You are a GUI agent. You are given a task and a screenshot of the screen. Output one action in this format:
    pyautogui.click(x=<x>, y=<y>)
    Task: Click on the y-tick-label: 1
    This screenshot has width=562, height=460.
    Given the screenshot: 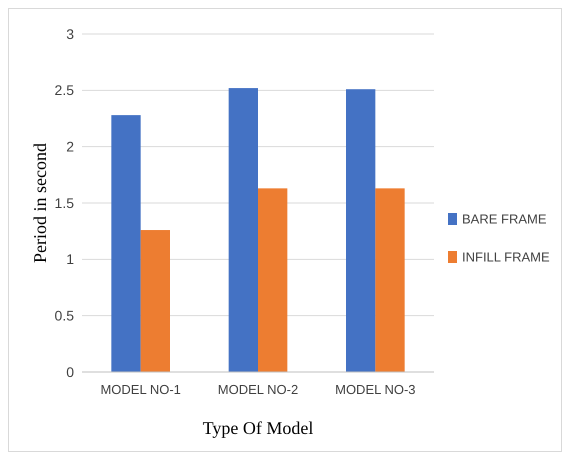 What is the action you would take?
    pyautogui.click(x=70, y=259)
    